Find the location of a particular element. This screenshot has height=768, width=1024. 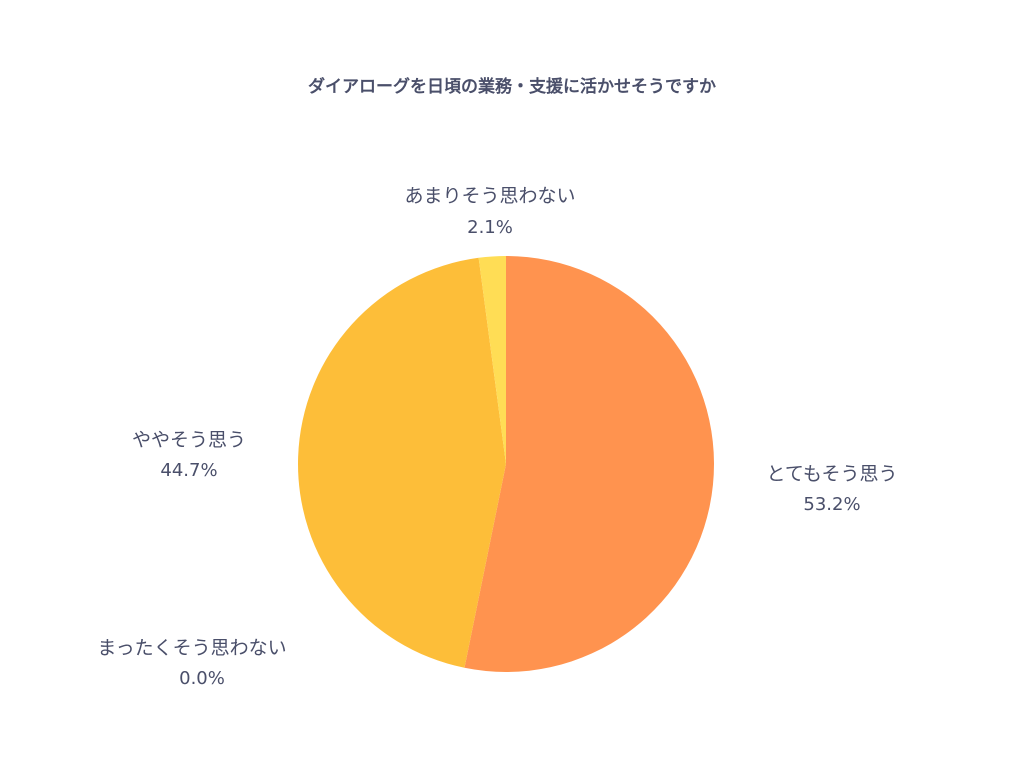

chart-title: ダイアローグを日頃の業務・支援に活かせそうですか is located at coordinates (512, 86).